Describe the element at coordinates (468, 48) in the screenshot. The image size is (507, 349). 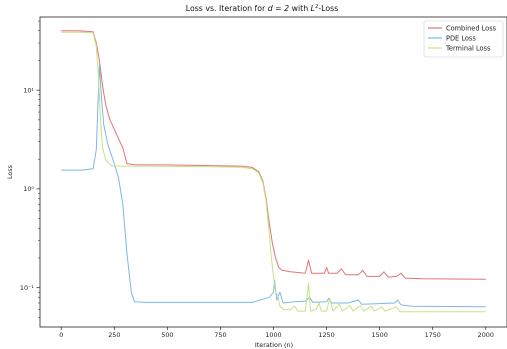
I see `legend-label: Terminal Loss` at that location.